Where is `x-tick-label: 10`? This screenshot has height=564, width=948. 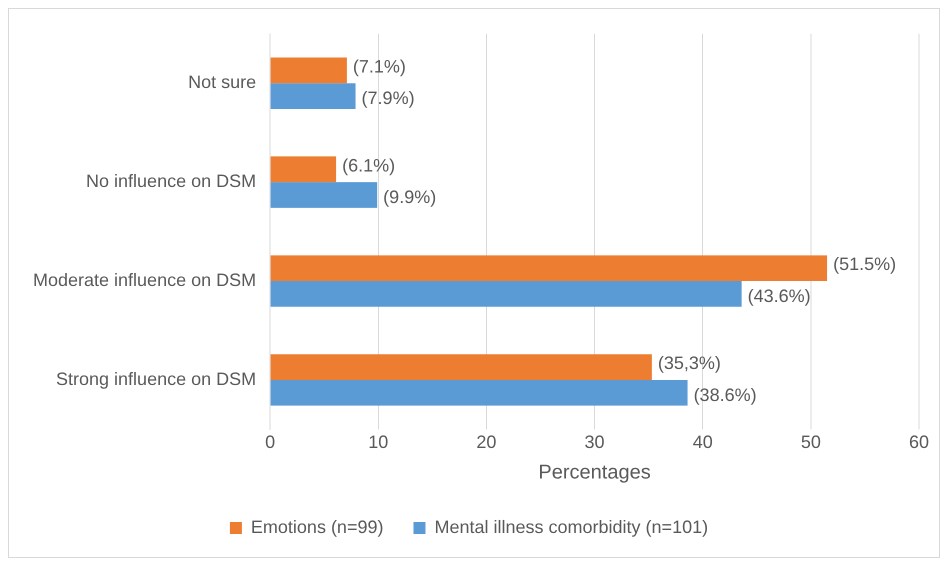
x-tick-label: 10 is located at coordinates (378, 442).